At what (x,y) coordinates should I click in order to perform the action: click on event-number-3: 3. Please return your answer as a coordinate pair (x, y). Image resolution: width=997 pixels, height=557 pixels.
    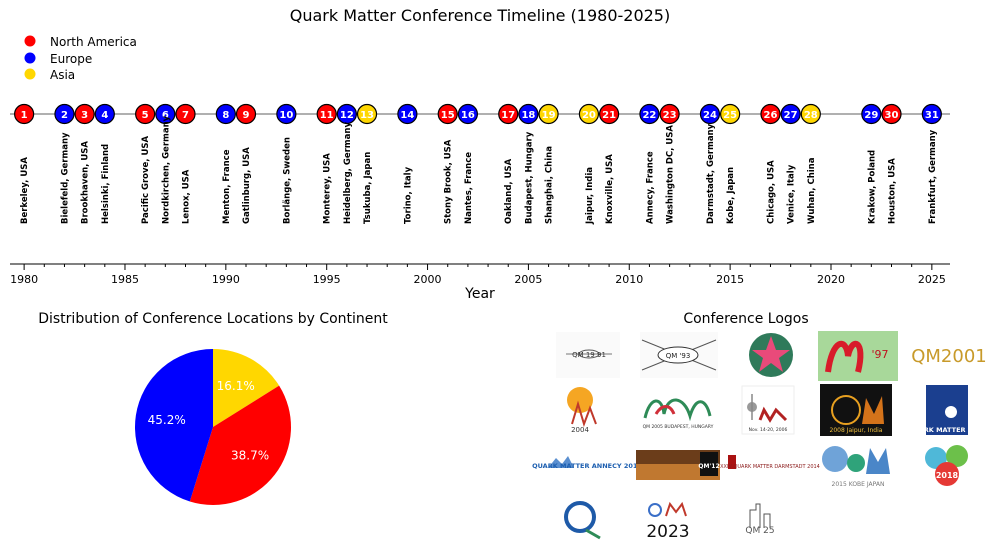
    Looking at the image, I should click on (84, 115).